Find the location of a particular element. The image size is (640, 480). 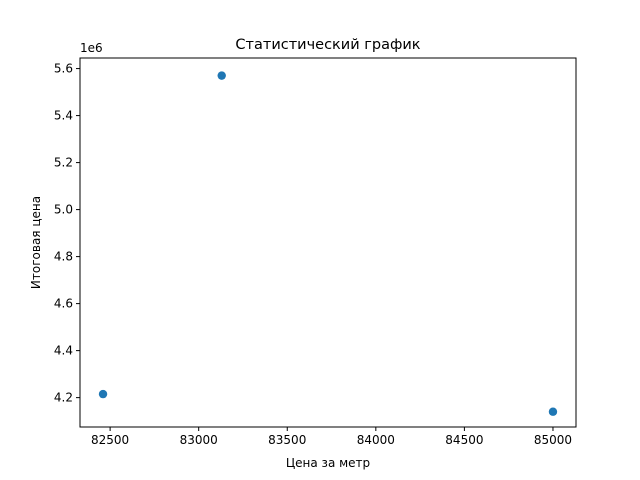

x-axis-ticks: 82500 83000 83500 84000 84500 85000 is located at coordinates (331, 437).